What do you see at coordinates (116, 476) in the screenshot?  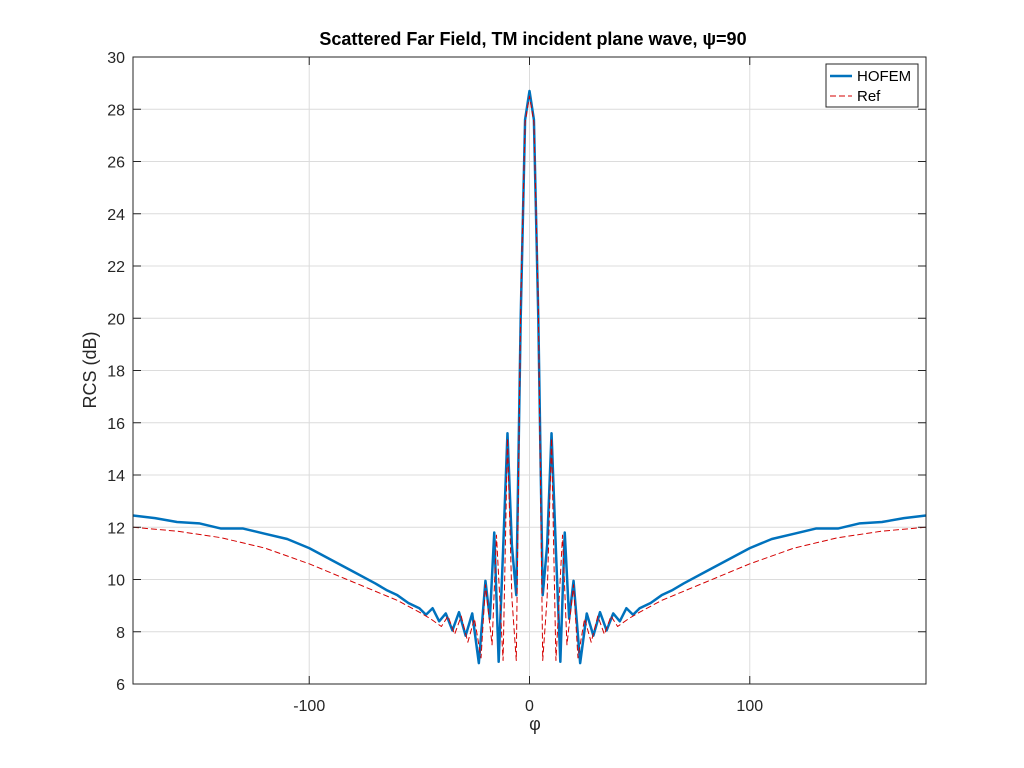 I see `y-tick-label: 14` at bounding box center [116, 476].